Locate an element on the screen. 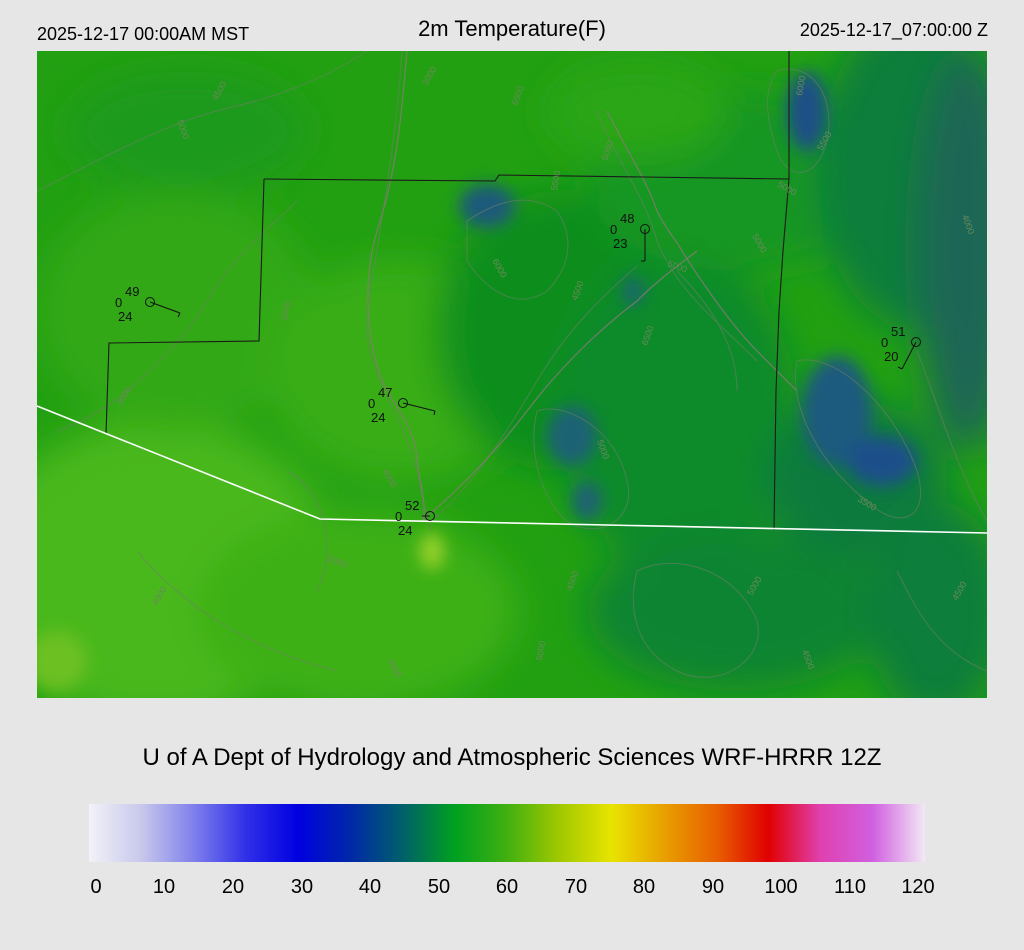 The height and width of the screenshot is (950, 1024). colorbar-tick-label: 120 is located at coordinates (918, 887).